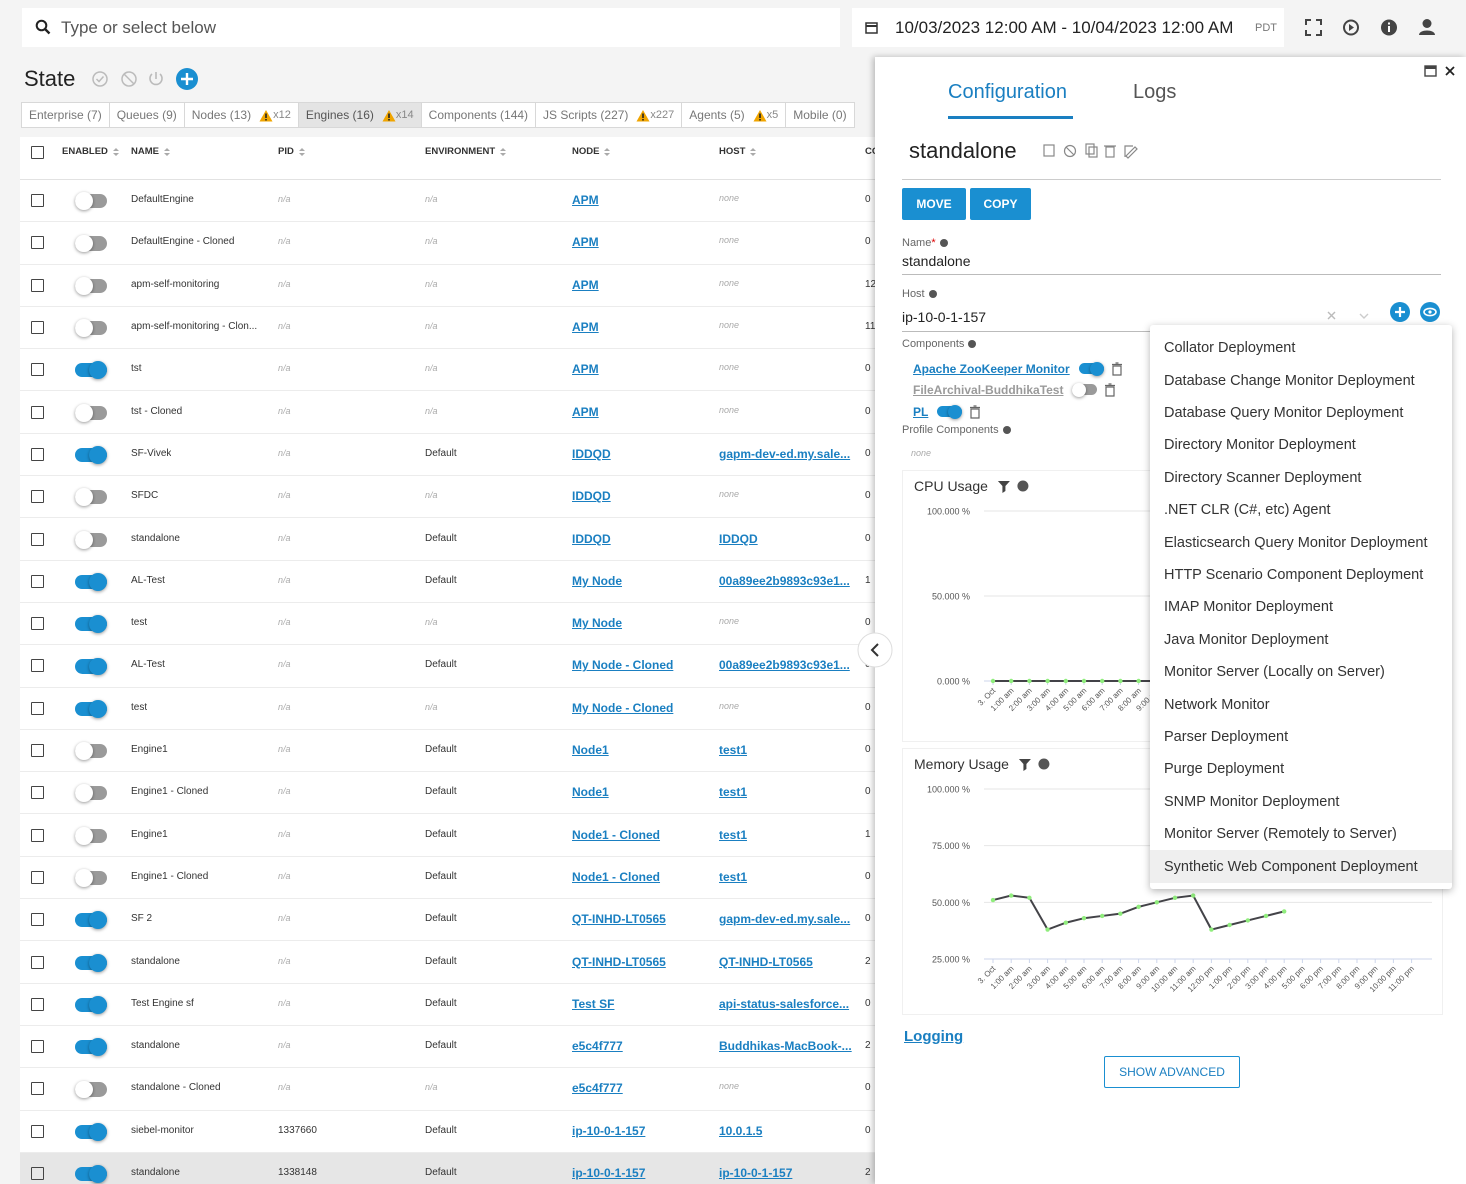  I want to click on table-row: Engine1 n/a Default Node1 test1 0, so click(447, 751).